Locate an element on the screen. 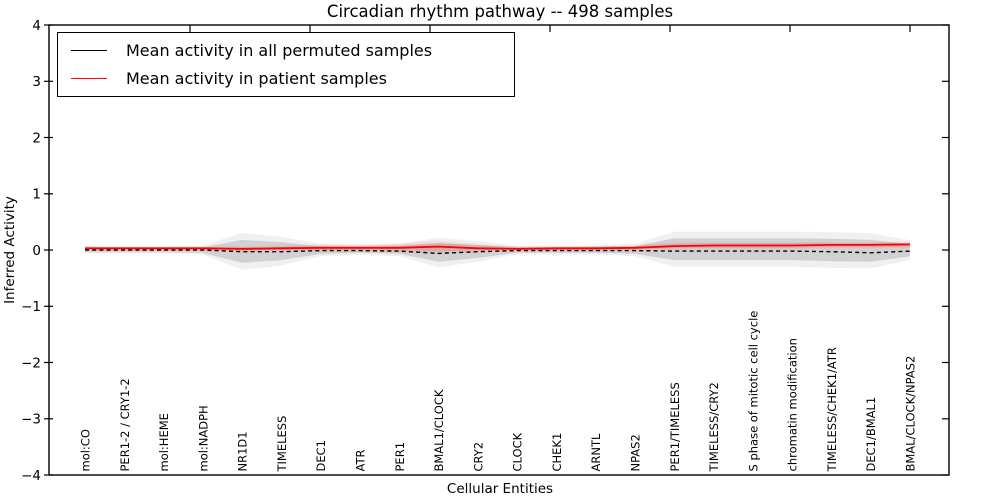 This screenshot has width=1000, height=500. x-category-label: TIMELESS is located at coordinates (282, 444).